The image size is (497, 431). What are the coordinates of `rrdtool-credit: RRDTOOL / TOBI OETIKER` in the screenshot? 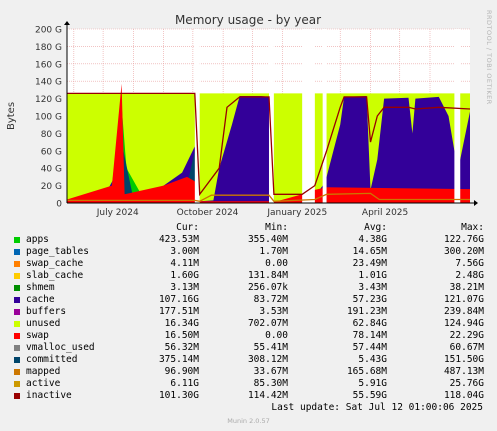 It's located at (489, 57).